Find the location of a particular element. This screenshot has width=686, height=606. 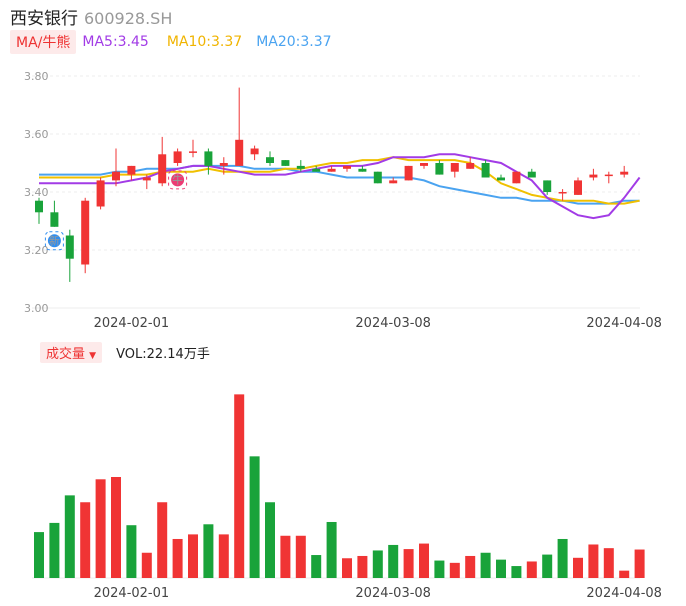

ma20-label: MA20:3.37 is located at coordinates (294, 42).